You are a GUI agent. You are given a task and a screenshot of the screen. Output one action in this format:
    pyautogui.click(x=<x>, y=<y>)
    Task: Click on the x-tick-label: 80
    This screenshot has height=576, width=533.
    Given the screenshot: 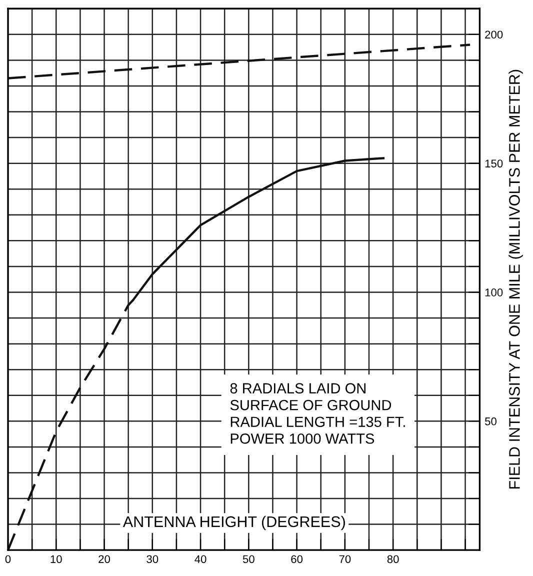 What is the action you would take?
    pyautogui.click(x=393, y=559)
    